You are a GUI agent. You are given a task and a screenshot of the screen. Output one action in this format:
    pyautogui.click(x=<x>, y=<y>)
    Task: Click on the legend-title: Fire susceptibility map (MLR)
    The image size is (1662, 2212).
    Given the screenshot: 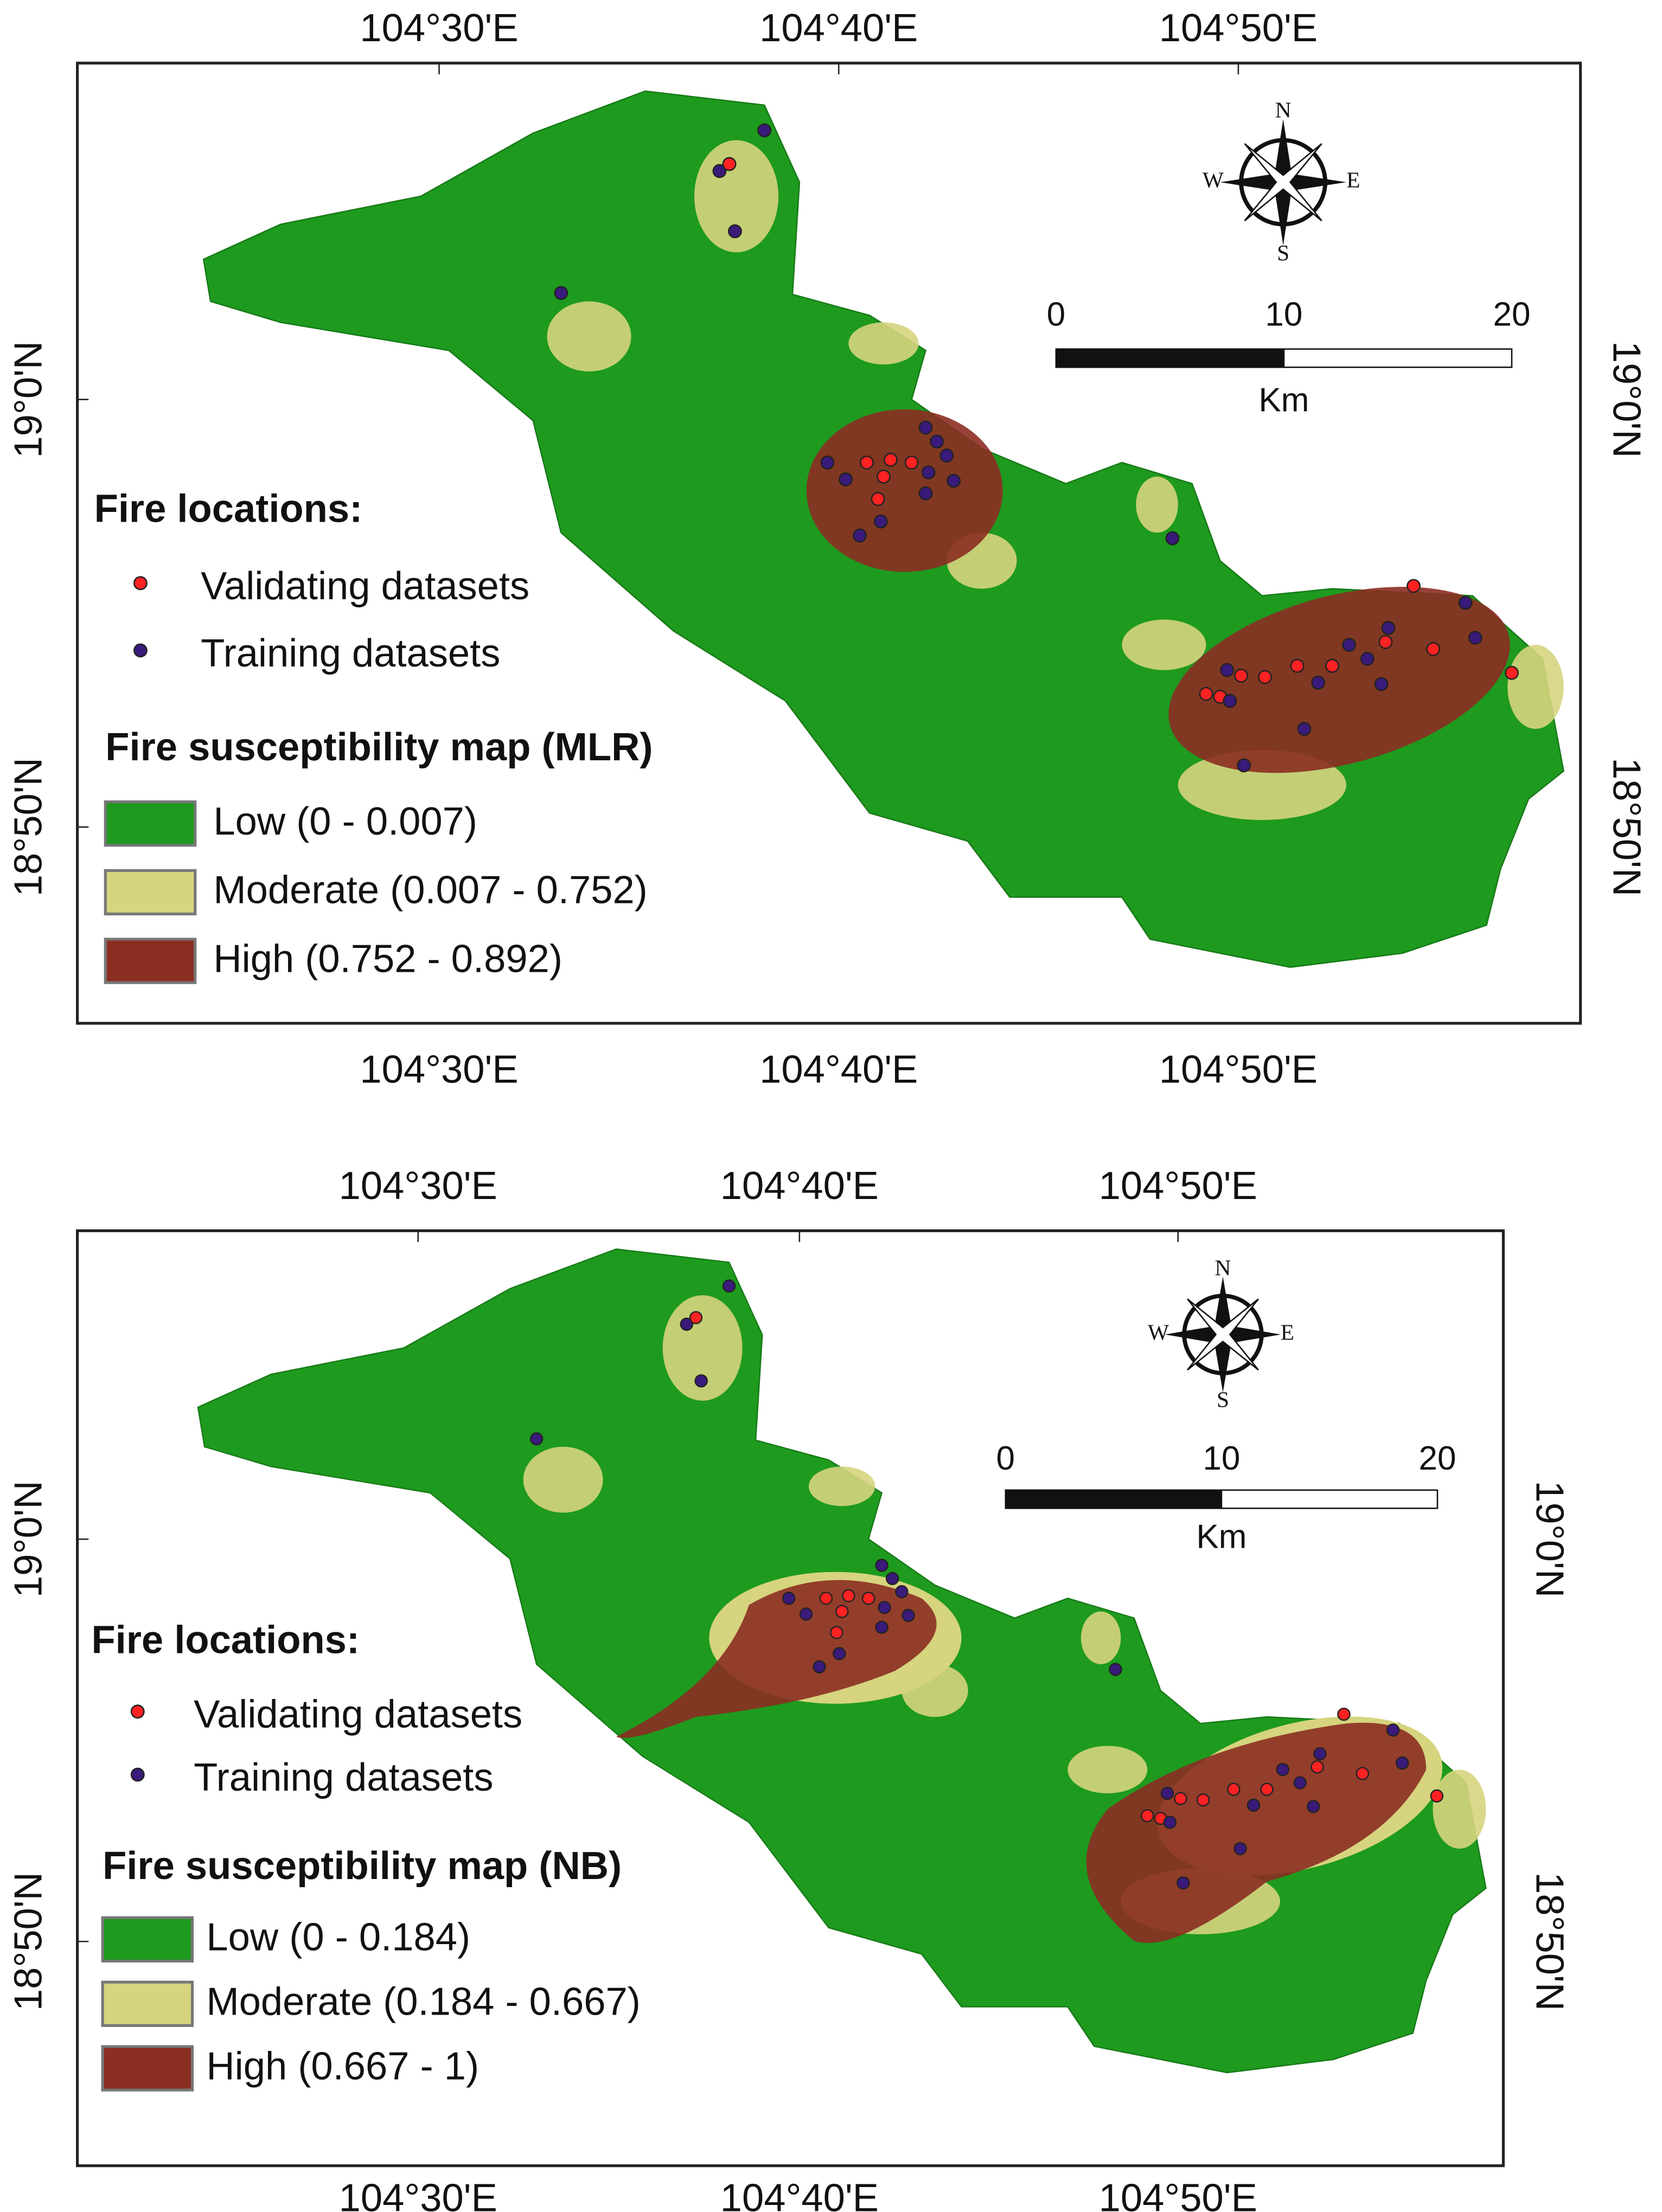 What is the action you would take?
    pyautogui.click(x=379, y=747)
    